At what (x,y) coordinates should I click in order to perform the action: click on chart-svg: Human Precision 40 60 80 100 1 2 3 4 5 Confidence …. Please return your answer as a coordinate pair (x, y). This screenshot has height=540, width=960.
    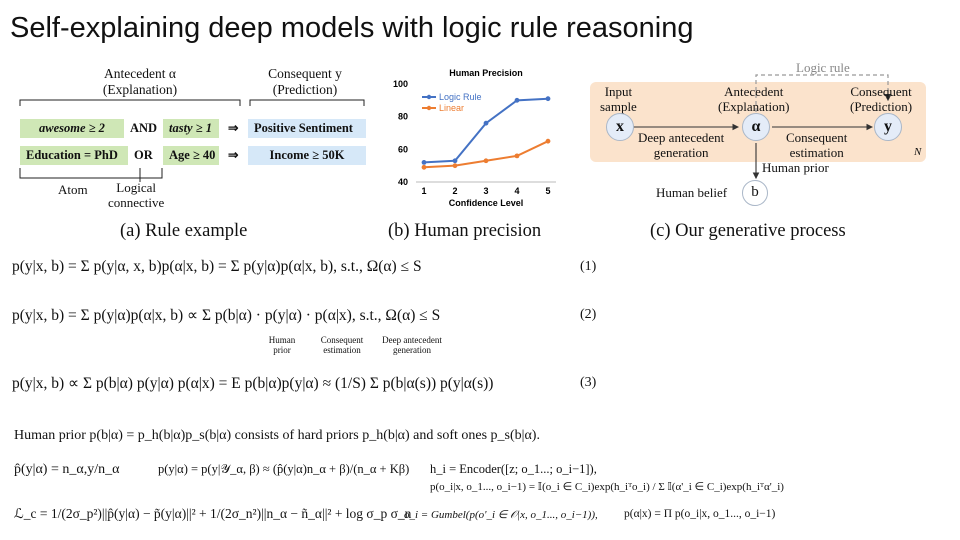
    Looking at the image, I should click on (474, 138).